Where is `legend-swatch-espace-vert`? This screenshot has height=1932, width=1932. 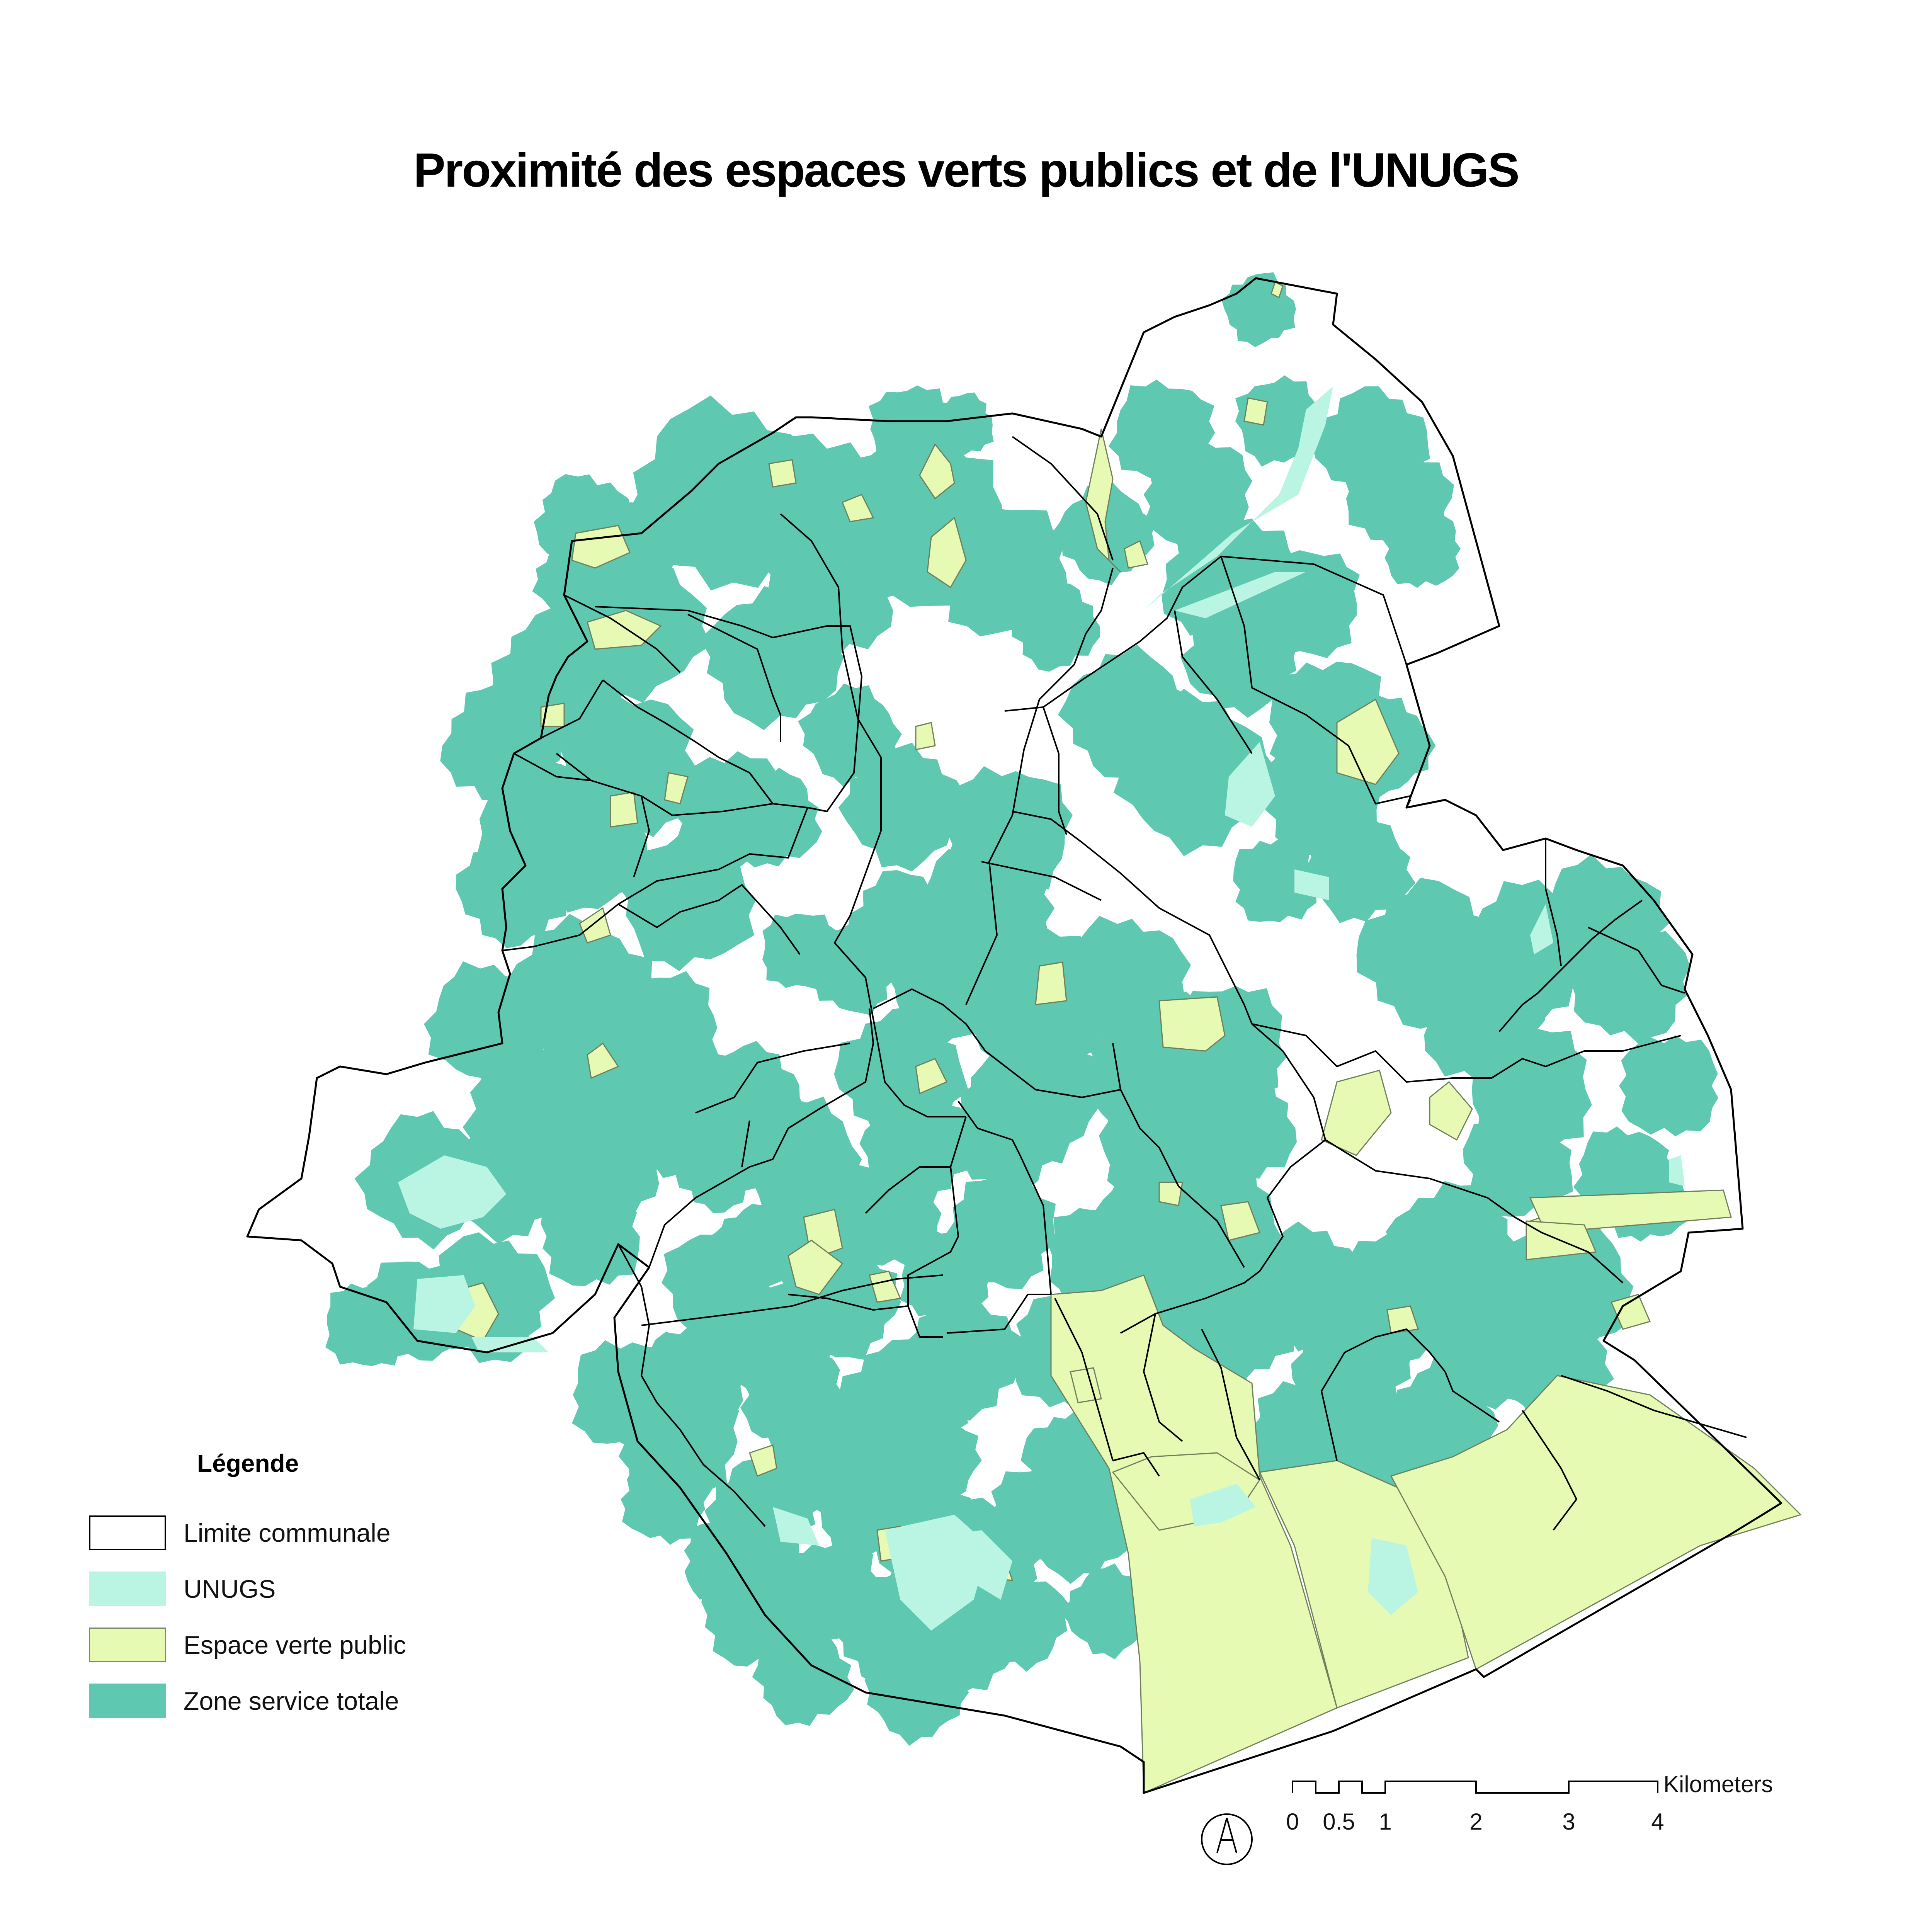
legend-swatch-espace-vert is located at coordinates (128, 1644).